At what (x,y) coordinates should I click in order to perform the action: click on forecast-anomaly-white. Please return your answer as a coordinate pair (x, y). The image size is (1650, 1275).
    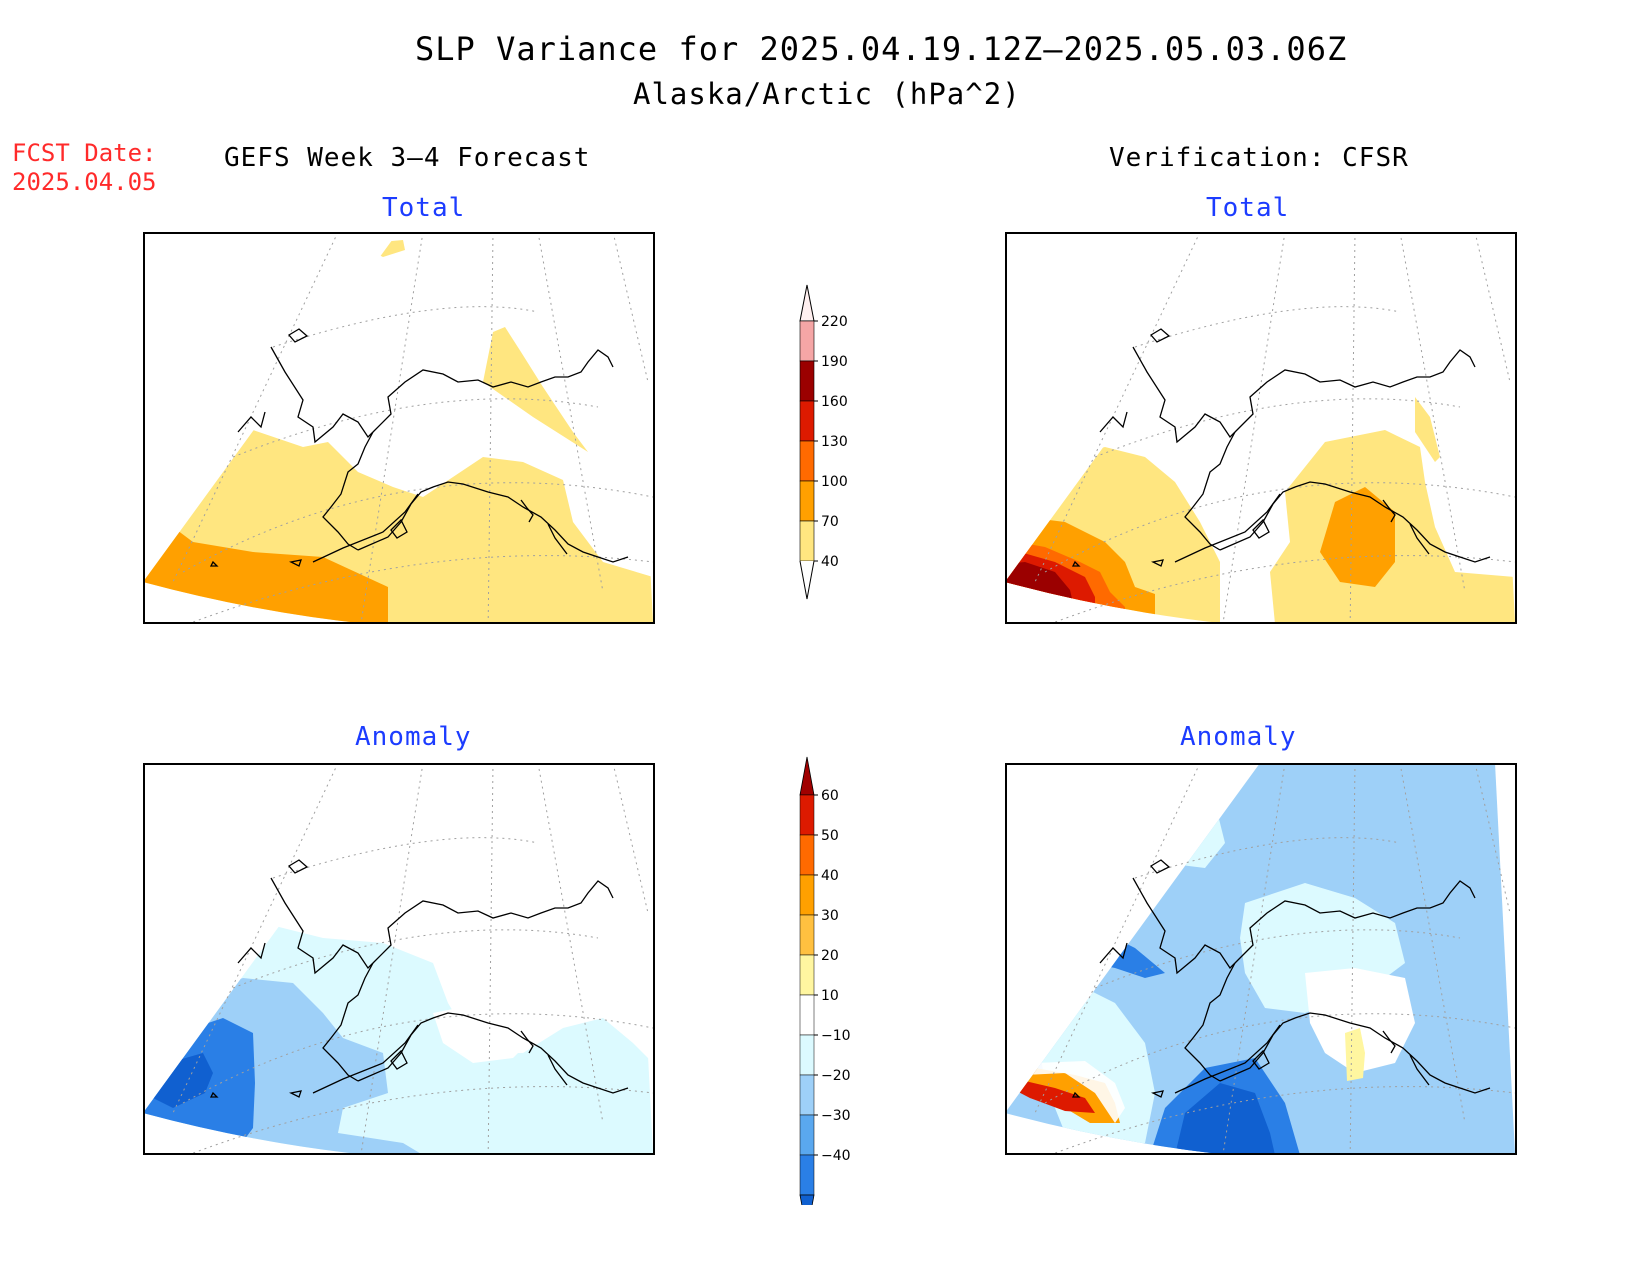
    Looking at the image, I should click on (488, 1033).